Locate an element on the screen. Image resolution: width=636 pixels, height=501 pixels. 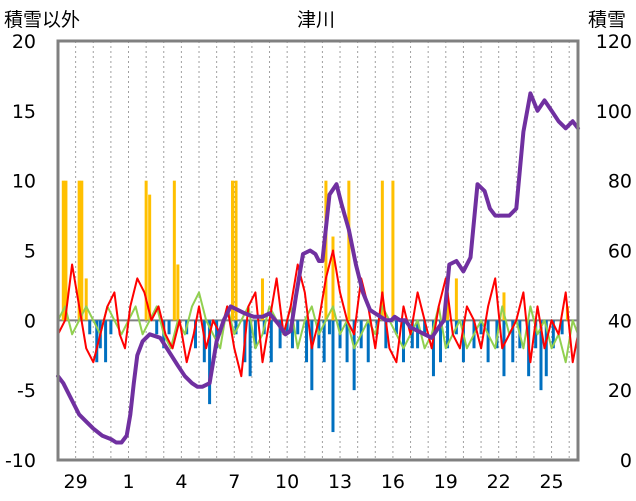
right-tick-label: 100 is located at coordinates (614, 112).